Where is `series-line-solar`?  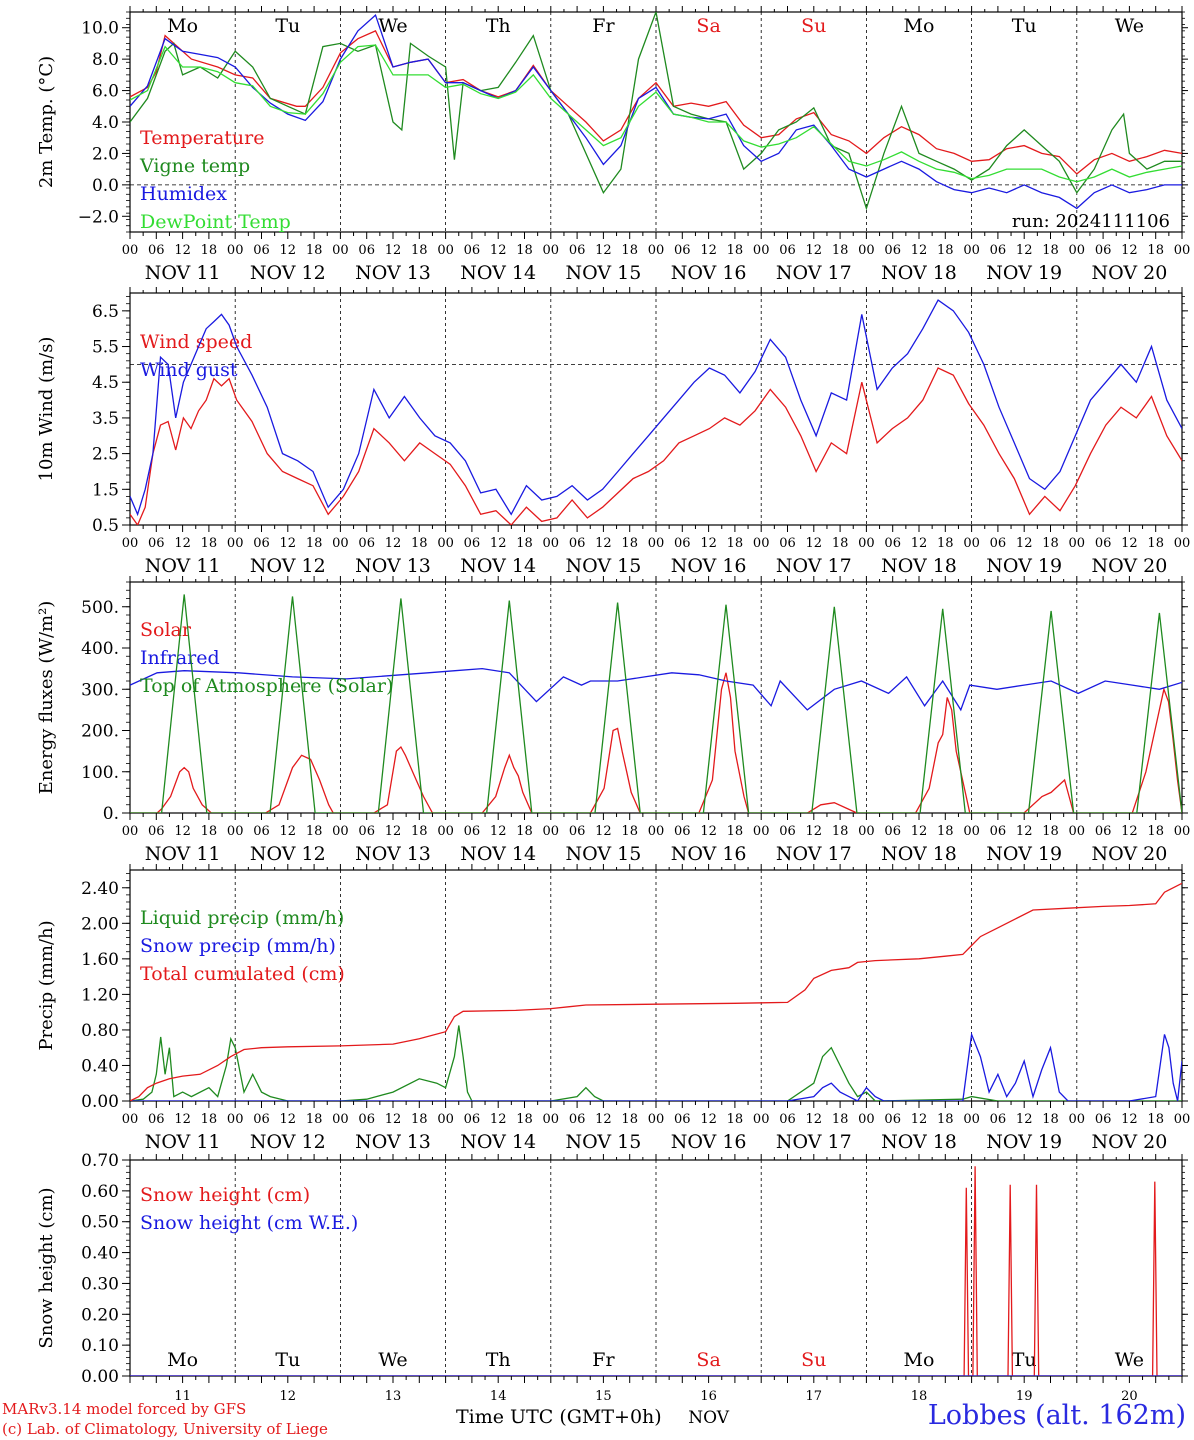
series-line-solar is located at coordinates (656, 742).